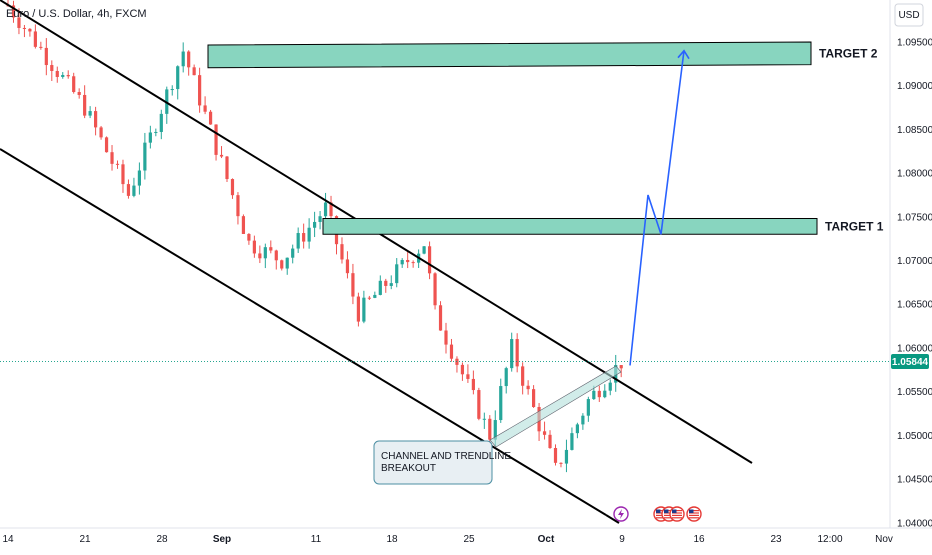  Describe the element at coordinates (392, 539) in the screenshot. I see `x-tick-label: 18` at that location.